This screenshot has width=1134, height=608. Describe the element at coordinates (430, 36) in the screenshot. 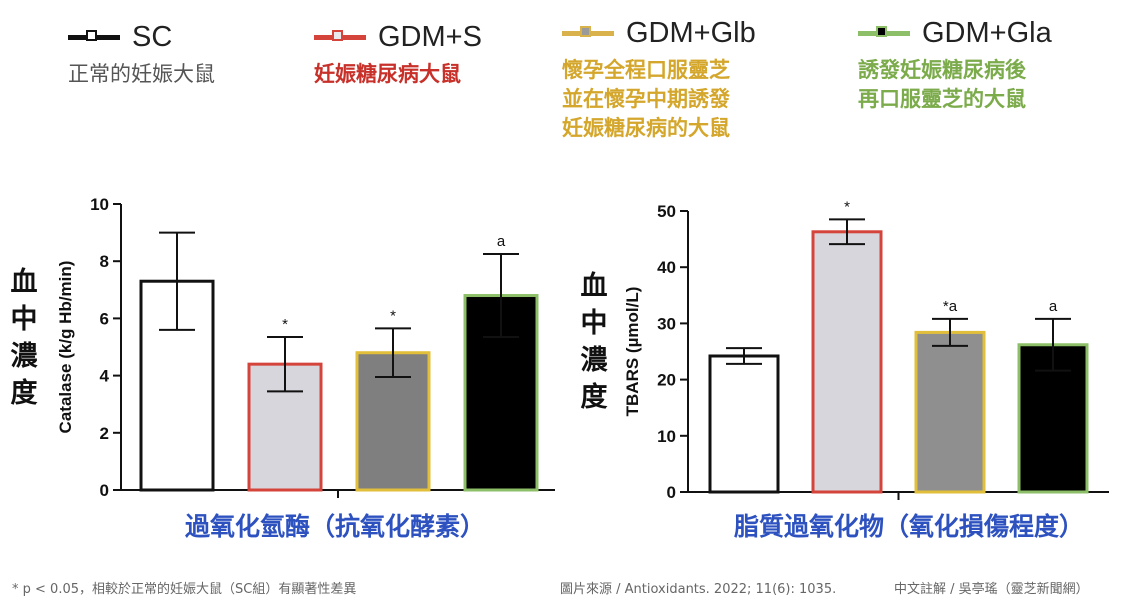

I see `legend-name: GDM+S` at that location.